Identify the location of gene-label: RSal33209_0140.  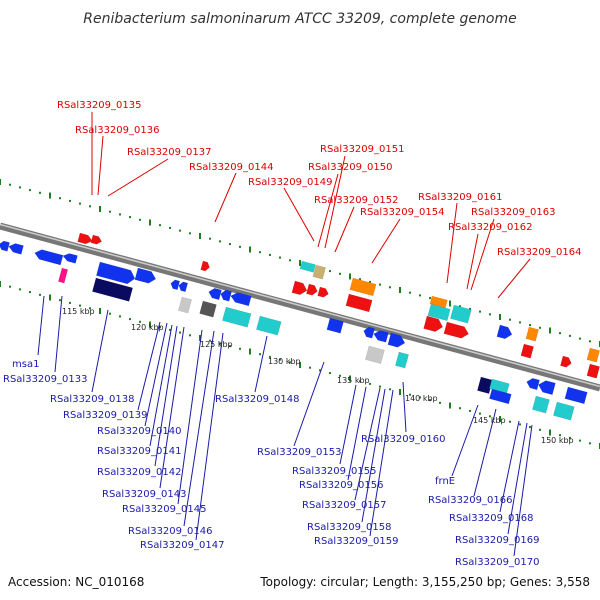
(139, 431).